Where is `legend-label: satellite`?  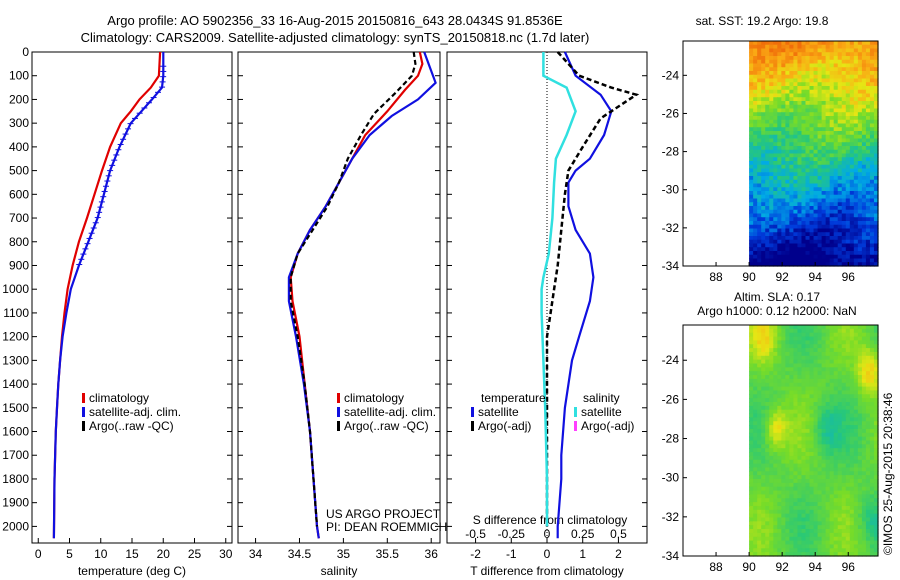
legend-label: satellite is located at coordinates (498, 412).